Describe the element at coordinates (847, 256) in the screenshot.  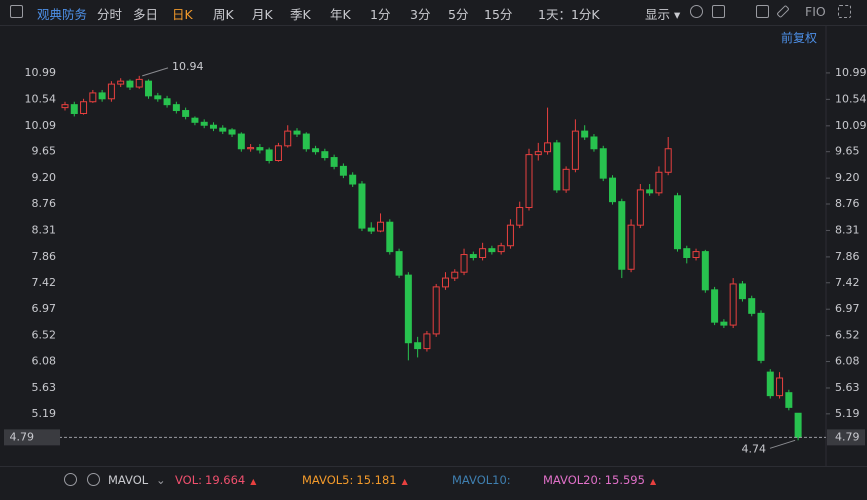
I see `y-tick-label-right: 7.86` at that location.